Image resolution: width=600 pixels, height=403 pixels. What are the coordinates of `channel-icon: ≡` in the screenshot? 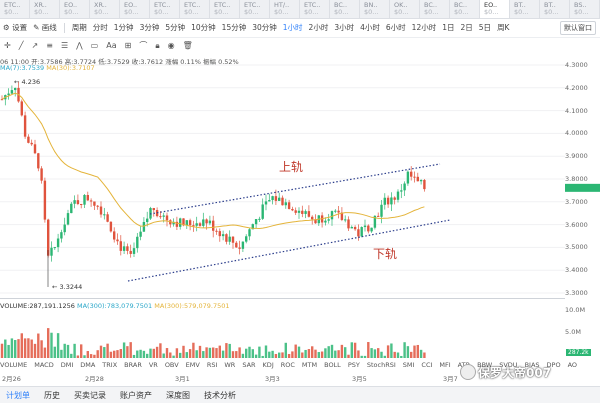 It's located at (49, 45).